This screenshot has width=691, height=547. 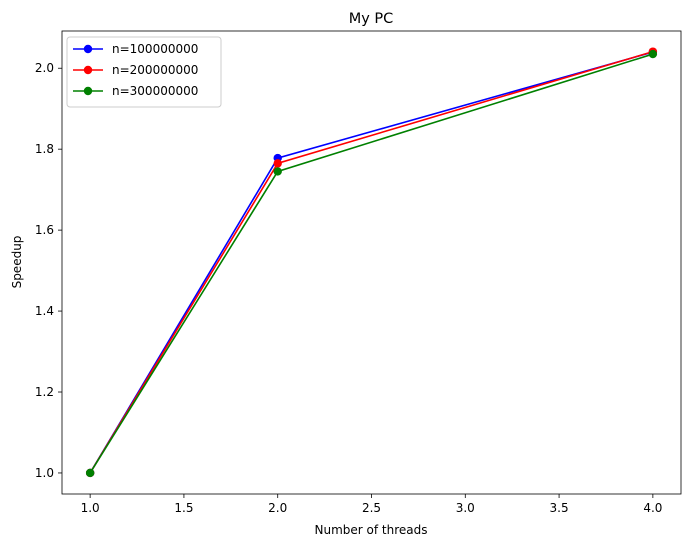 What do you see at coordinates (277, 508) in the screenshot?
I see `x-tick-label: 2.0` at bounding box center [277, 508].